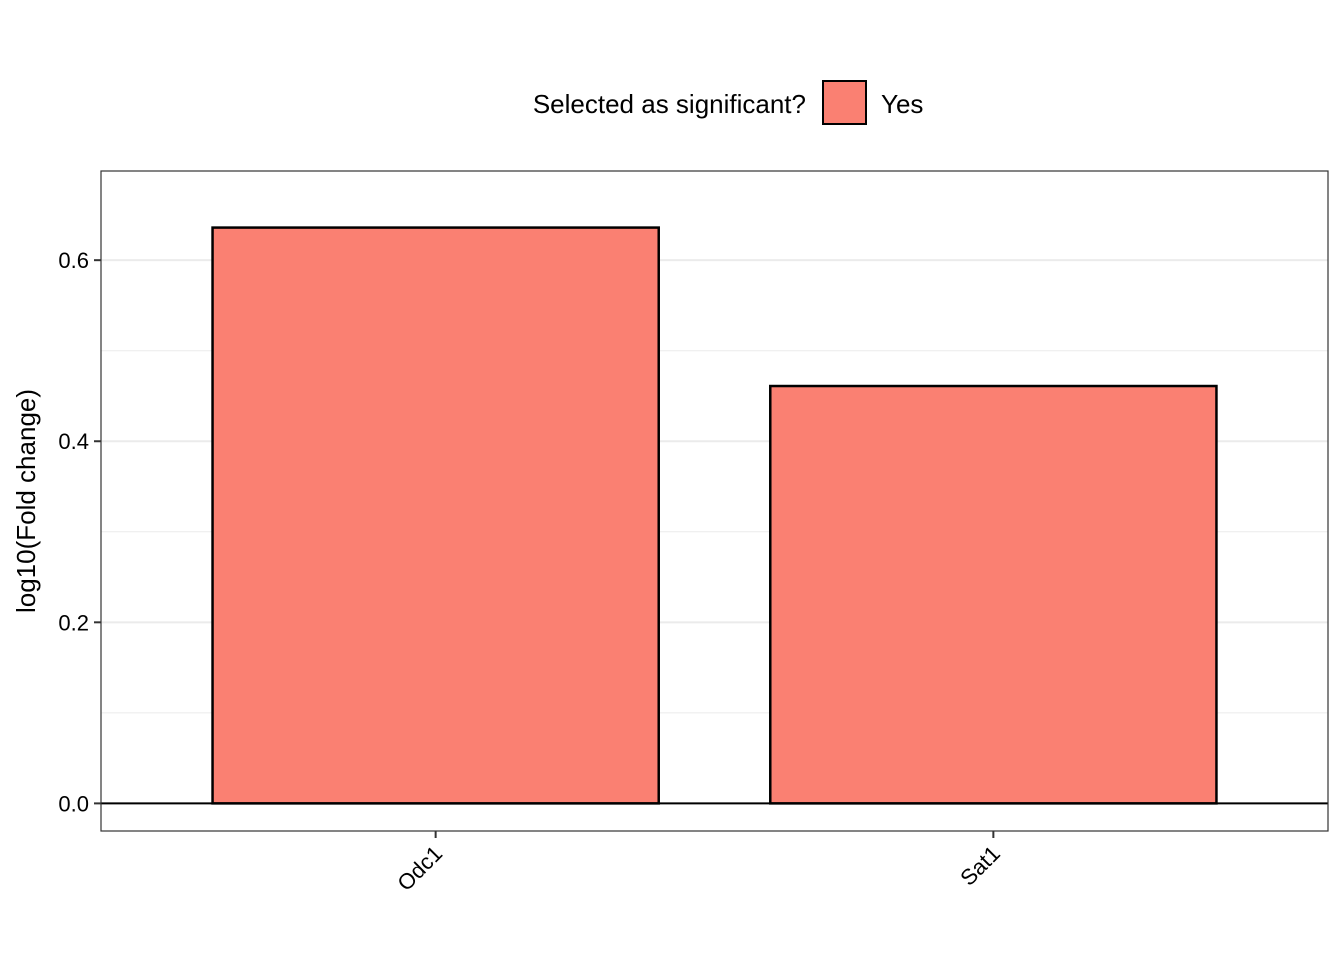  Describe the element at coordinates (980, 866) in the screenshot. I see `x-tick-label-sat1: Sat1` at that location.